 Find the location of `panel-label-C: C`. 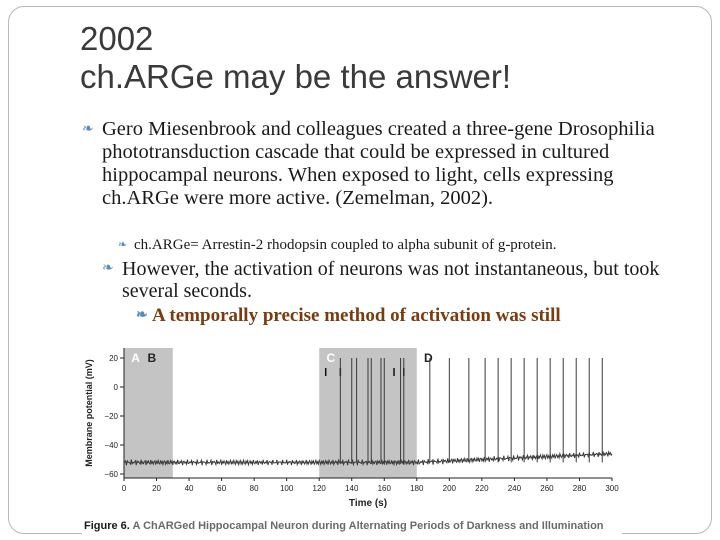

panel-label-C: C is located at coordinates (330, 358).